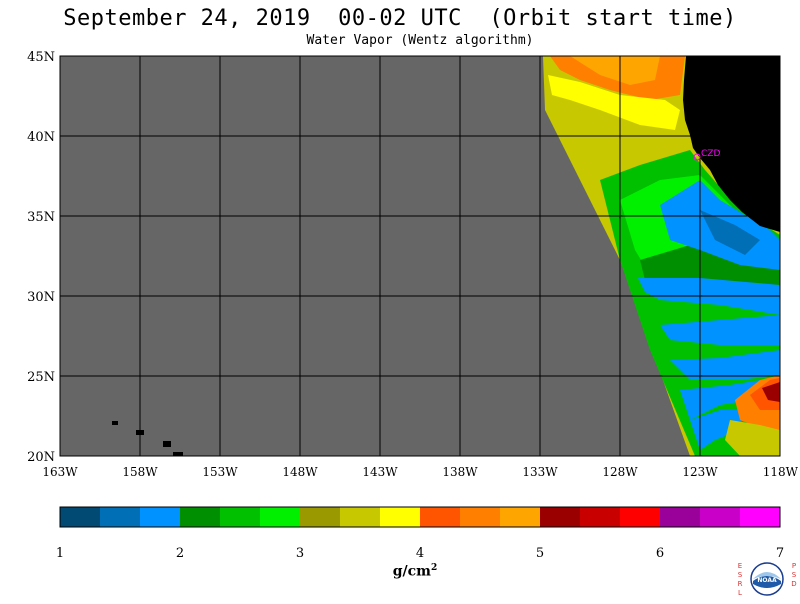 This screenshot has height=604, width=800. What do you see at coordinates (540, 553) in the screenshot?
I see `colorbar-tick-label: 5` at bounding box center [540, 553].